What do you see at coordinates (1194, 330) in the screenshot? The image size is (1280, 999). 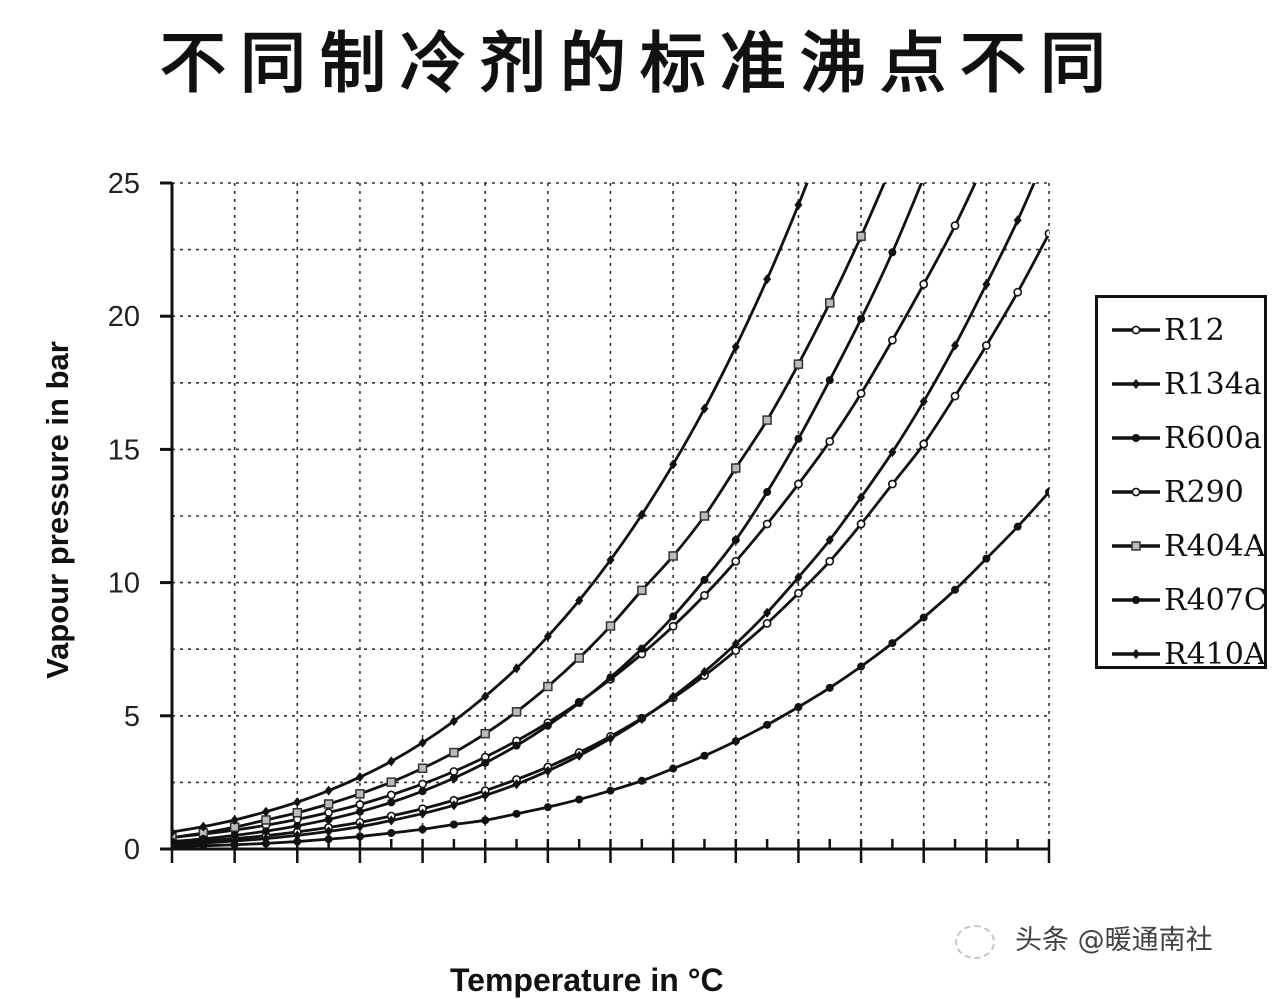 I see `legend-label: R12` at bounding box center [1194, 330].